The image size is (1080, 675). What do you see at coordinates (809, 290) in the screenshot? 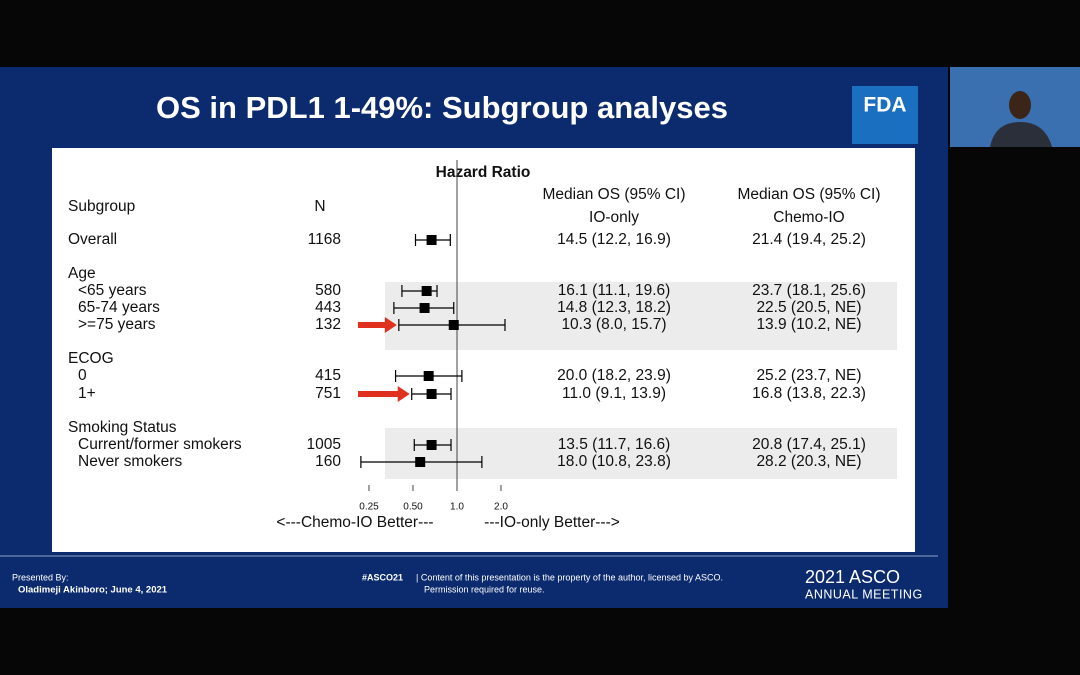
I see `chemo-io-cell: 23.7 (18.1, 25.6)` at bounding box center [809, 290].